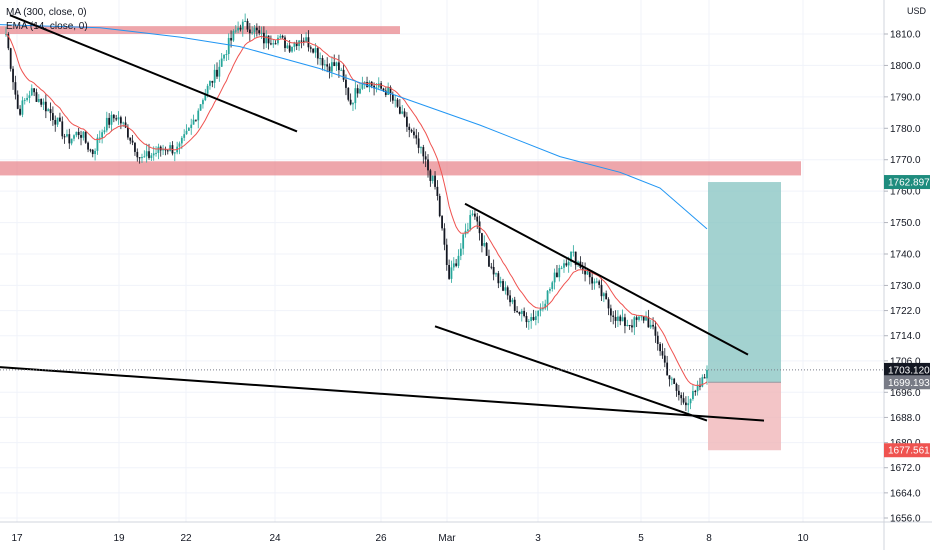 Image resolution: width=932 pixels, height=550 pixels. I want to click on ma-legend: MA (300, close, 0), so click(46, 12).